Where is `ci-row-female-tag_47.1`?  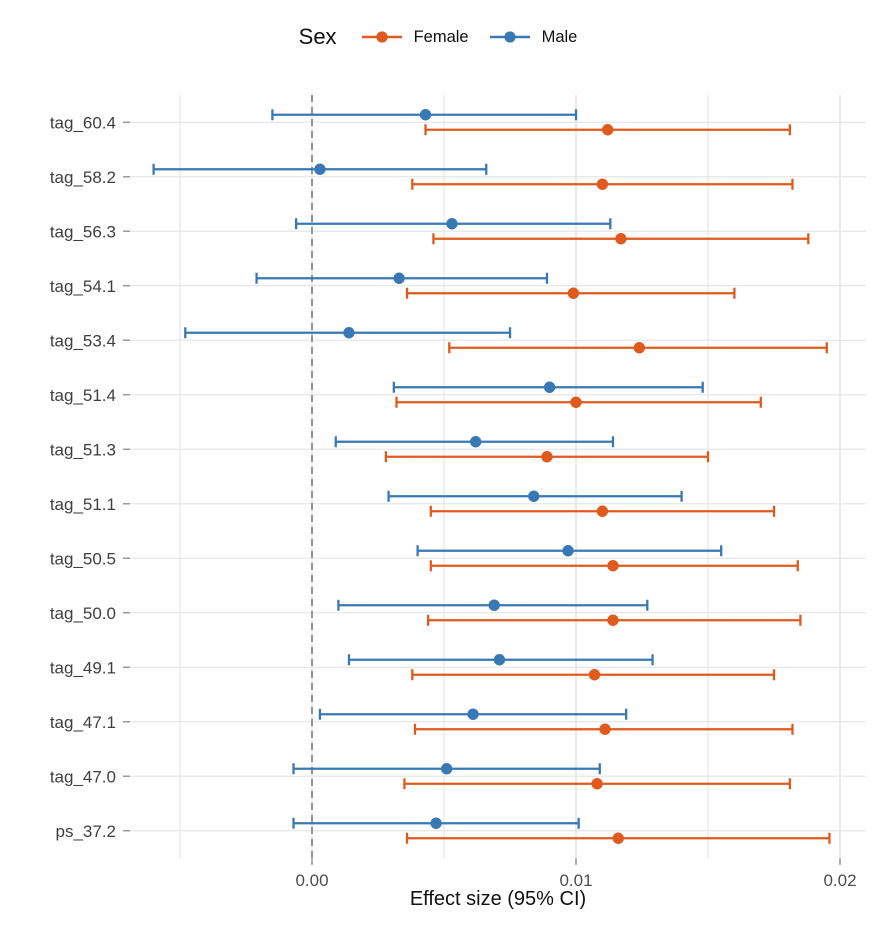 ci-row-female-tag_47.1 is located at coordinates (603, 729).